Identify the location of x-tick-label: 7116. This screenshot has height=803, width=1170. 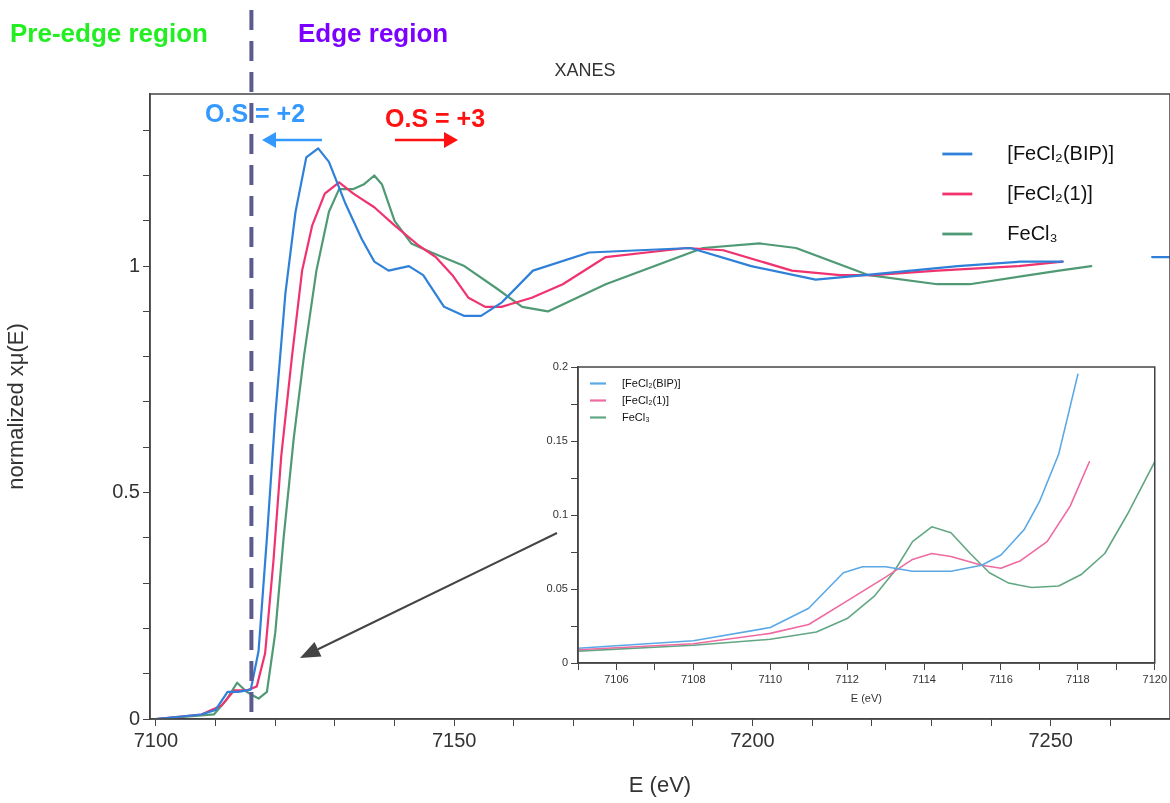
(1001, 678).